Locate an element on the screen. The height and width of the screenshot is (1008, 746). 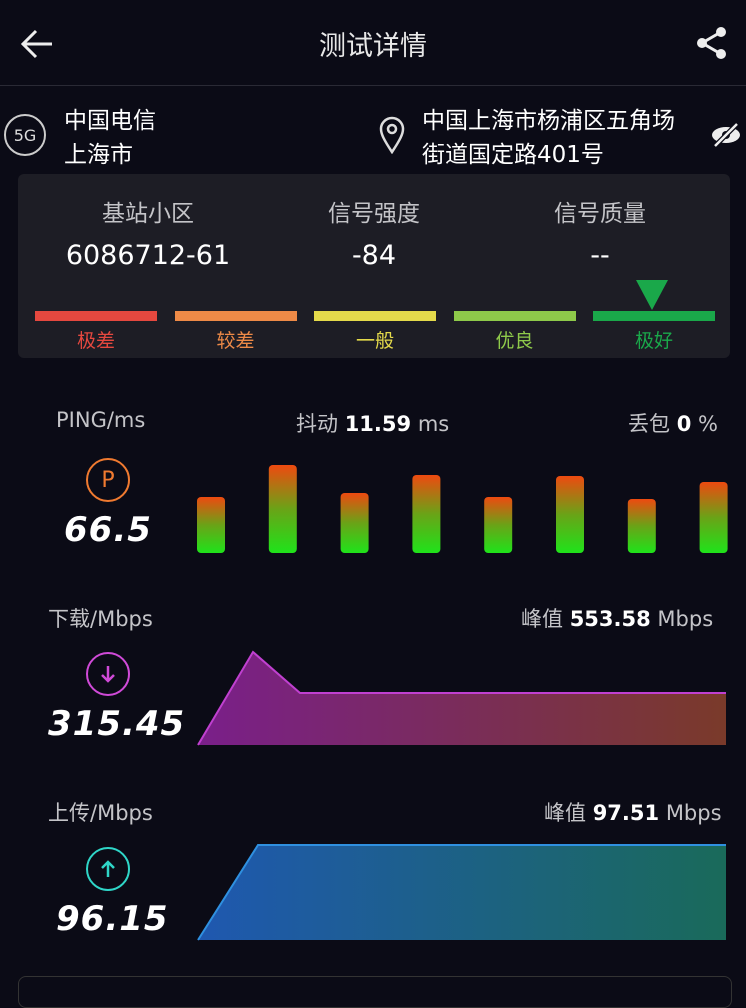
header-bar is located at coordinates (373, 43).